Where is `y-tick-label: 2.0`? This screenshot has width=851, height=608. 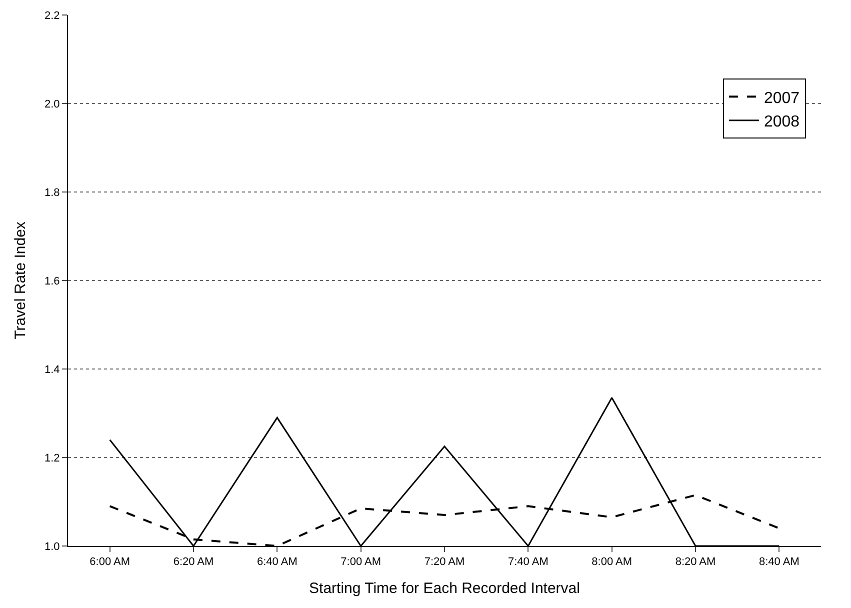
y-tick-label: 2.0 is located at coordinates (52, 104).